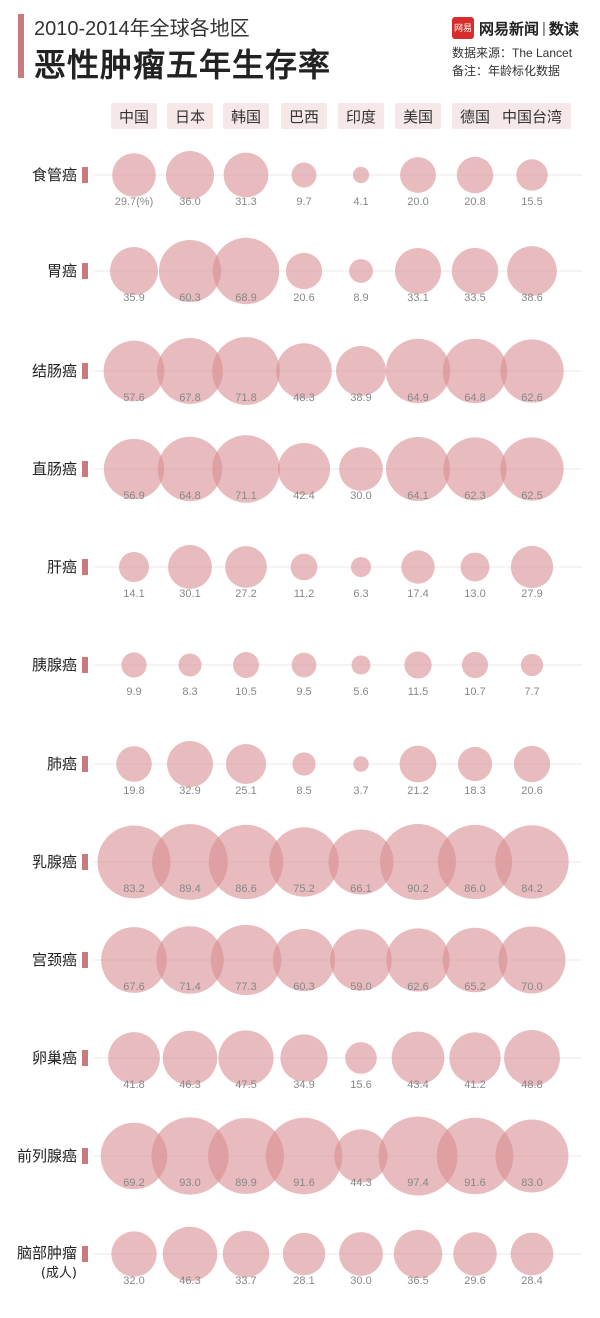  What do you see at coordinates (54, 175) in the screenshot?
I see `row-label: 食管癌` at bounding box center [54, 175].